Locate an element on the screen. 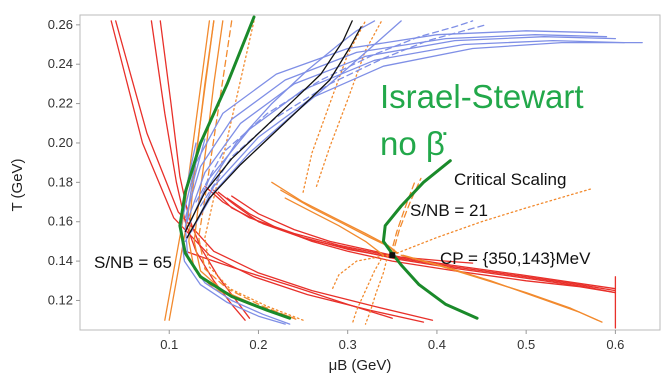 This screenshot has width=672, height=377. x-tick-label: 0.2 is located at coordinates (258, 344).